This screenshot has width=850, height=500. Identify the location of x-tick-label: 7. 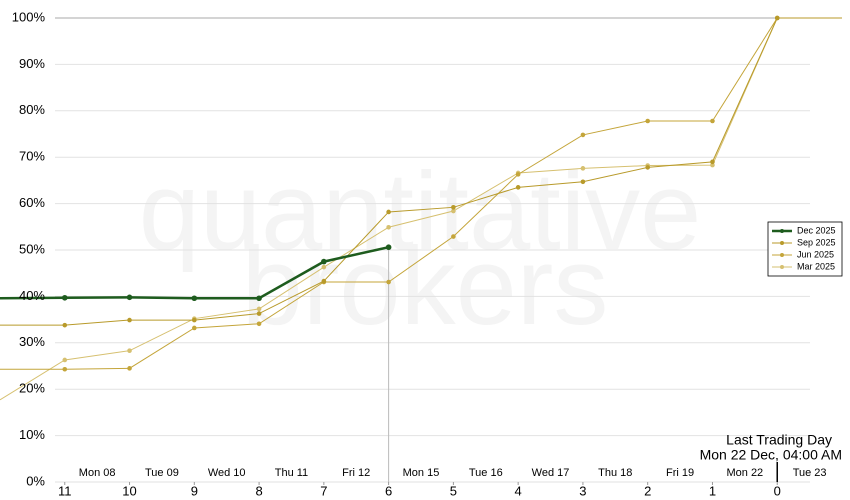
(323, 490).